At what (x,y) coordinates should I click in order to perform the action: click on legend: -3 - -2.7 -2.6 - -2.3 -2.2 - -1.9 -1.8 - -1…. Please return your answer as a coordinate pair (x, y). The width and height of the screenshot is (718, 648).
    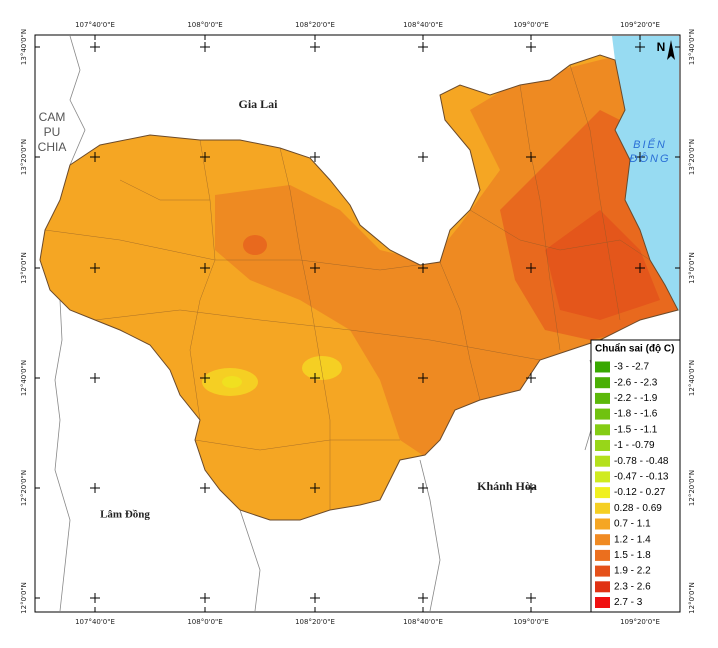
    Looking at the image, I should click on (632, 484).